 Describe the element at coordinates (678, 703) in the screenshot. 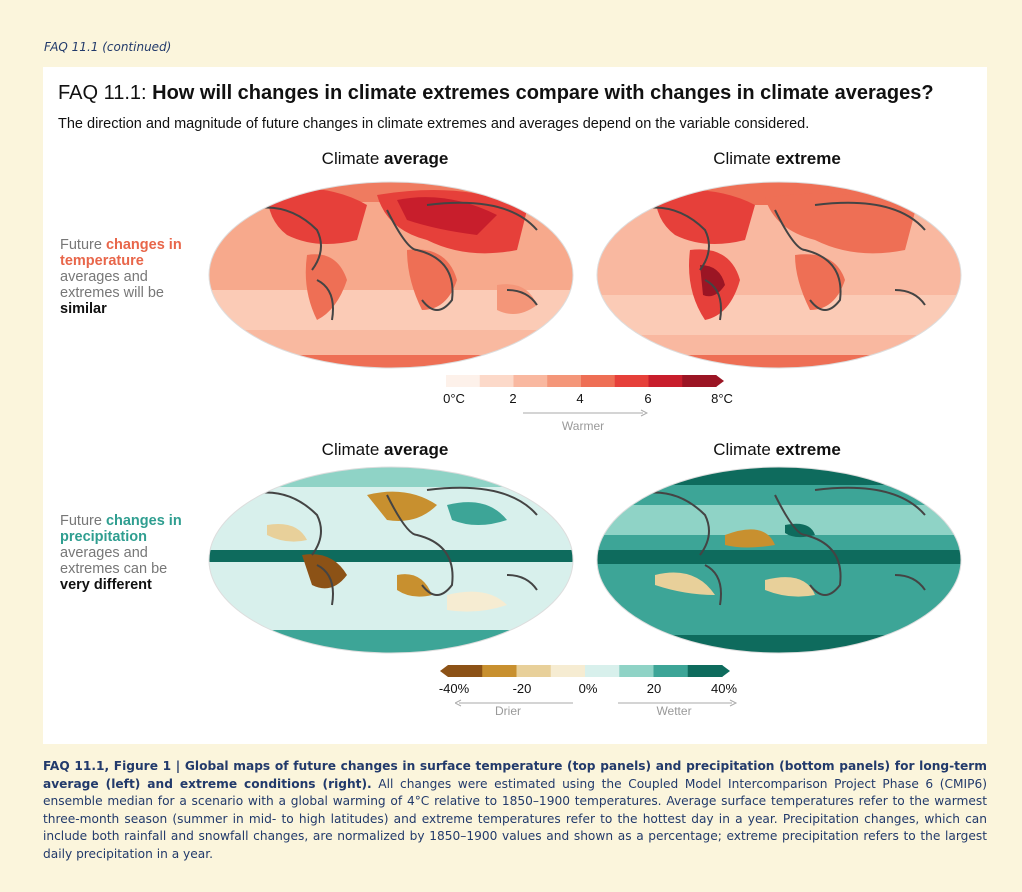

I see `wetter-arrow` at that location.